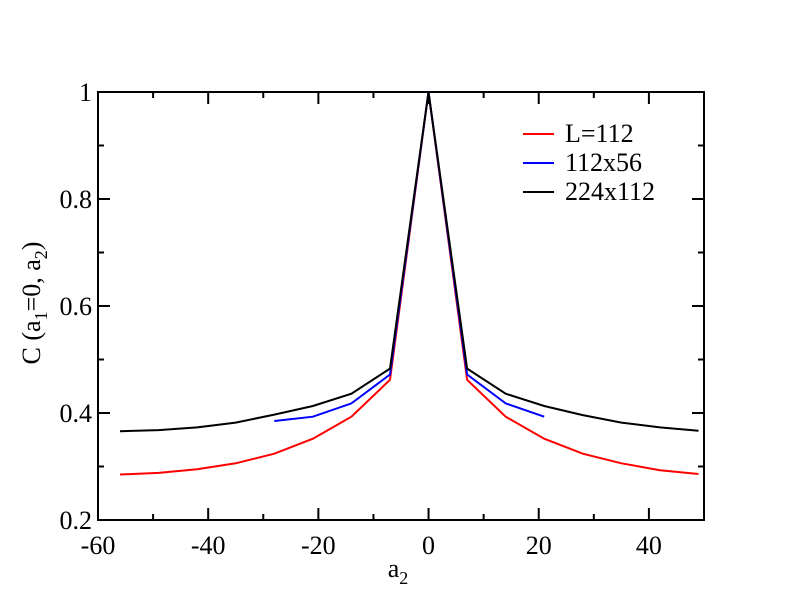  I want to click on y-tick-label: 0.6, so click(76, 306).